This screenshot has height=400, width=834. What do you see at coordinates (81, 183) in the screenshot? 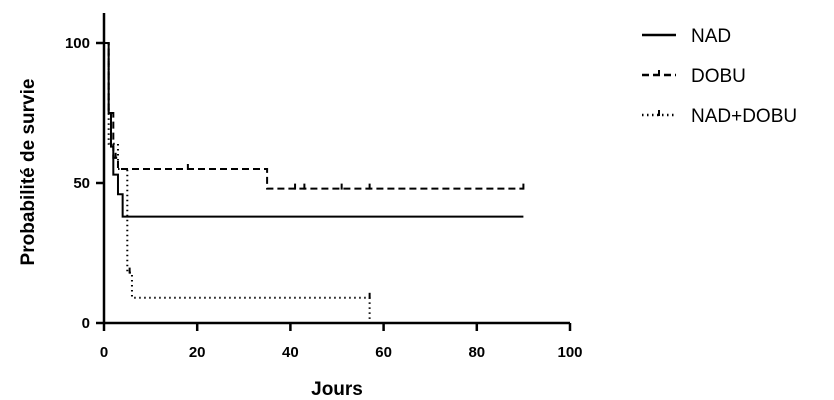
I see `y-tick-label: 50` at bounding box center [81, 183].